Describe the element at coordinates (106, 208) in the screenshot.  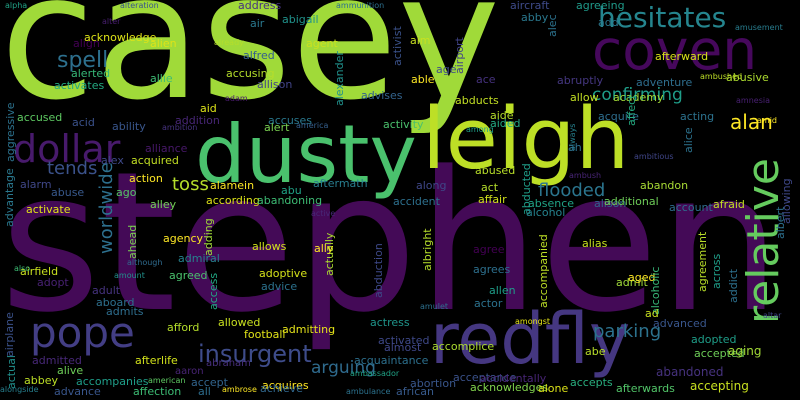
I see `word: worldwide` at that location.